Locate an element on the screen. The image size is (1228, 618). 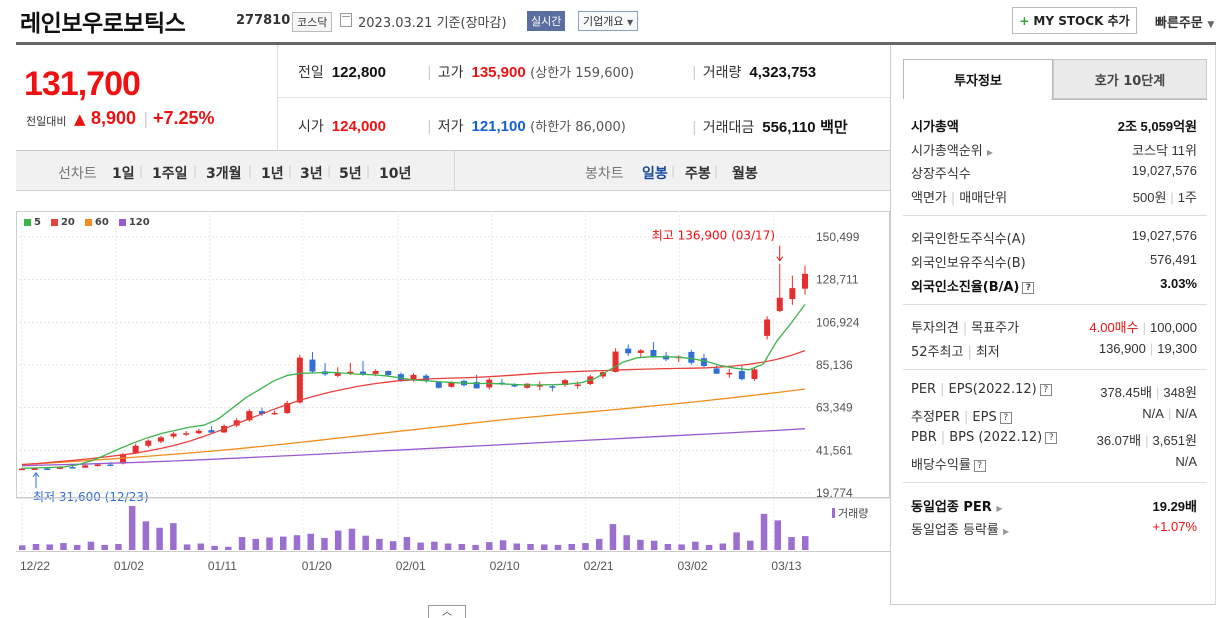
candle-weekly: 주봉 is located at coordinates (698, 174).